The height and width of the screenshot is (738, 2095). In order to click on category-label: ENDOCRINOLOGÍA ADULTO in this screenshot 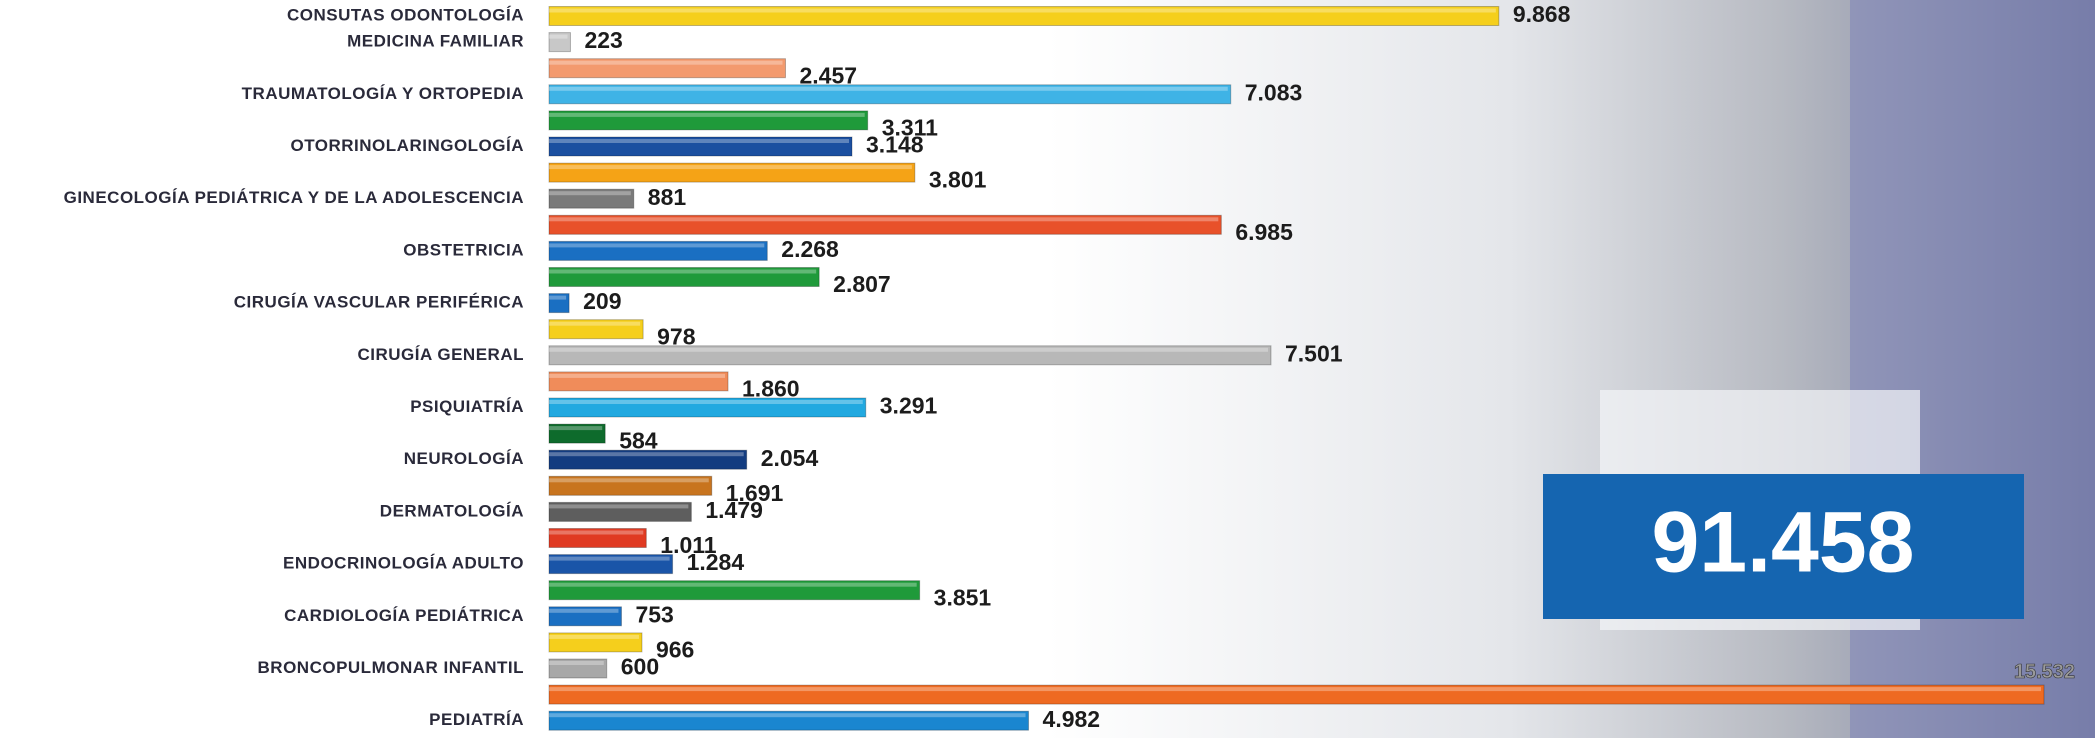, I will do `click(403, 563)`.